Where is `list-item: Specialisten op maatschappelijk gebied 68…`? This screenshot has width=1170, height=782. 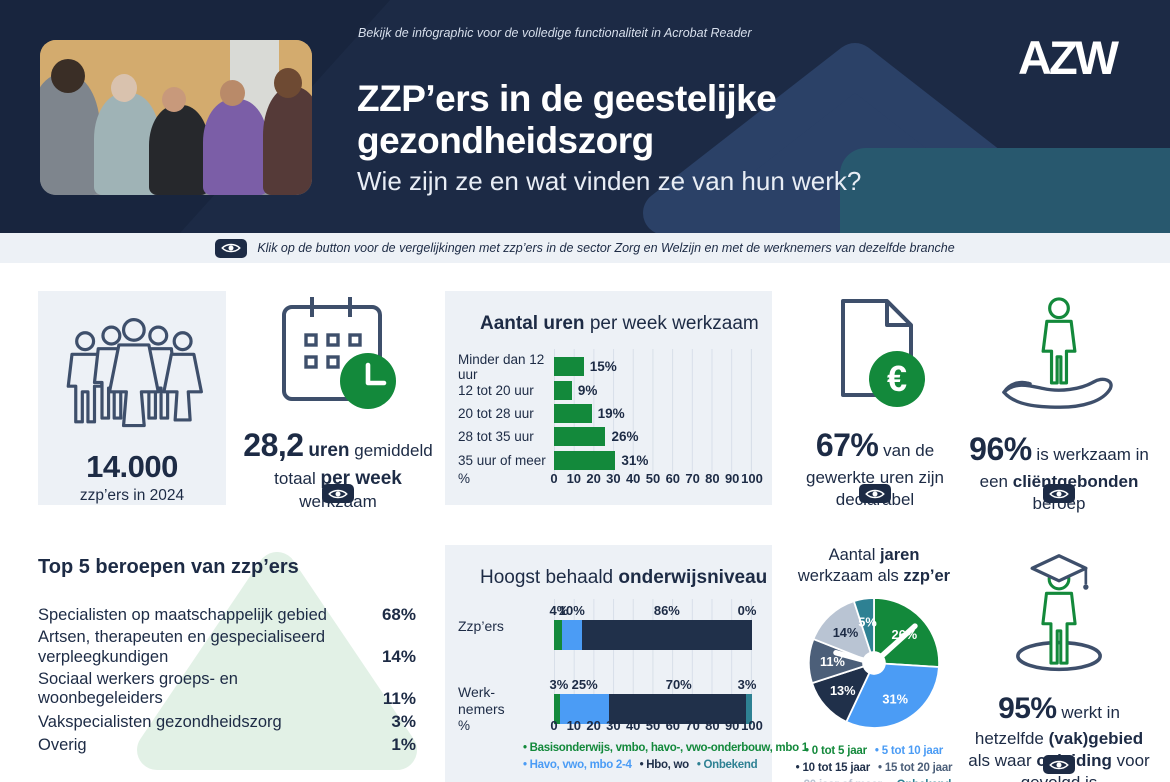 list-item: Specialisten op maatschappelijk gebied 68… is located at coordinates (227, 615).